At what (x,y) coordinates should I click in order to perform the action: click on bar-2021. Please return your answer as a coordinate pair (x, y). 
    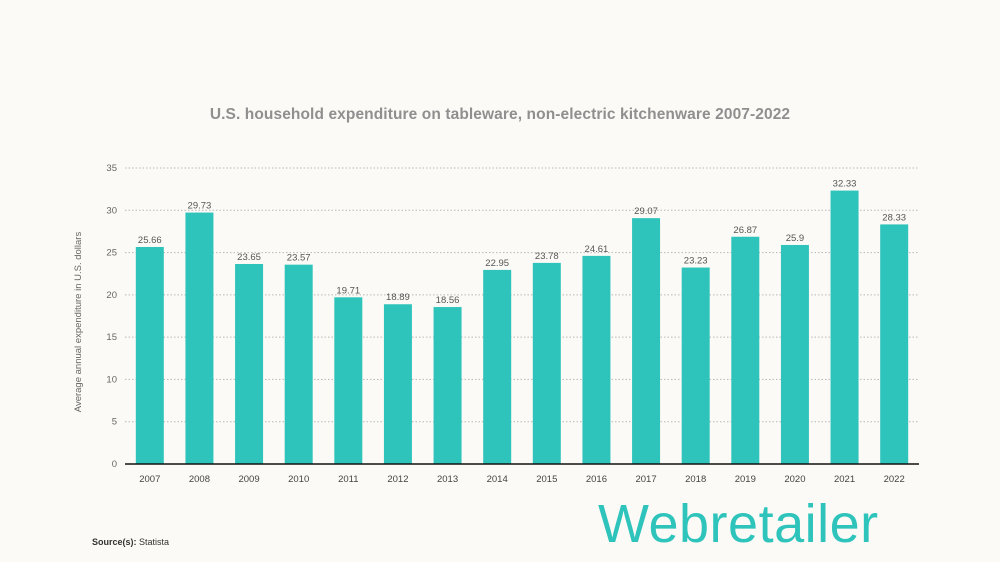
    Looking at the image, I should click on (844, 327).